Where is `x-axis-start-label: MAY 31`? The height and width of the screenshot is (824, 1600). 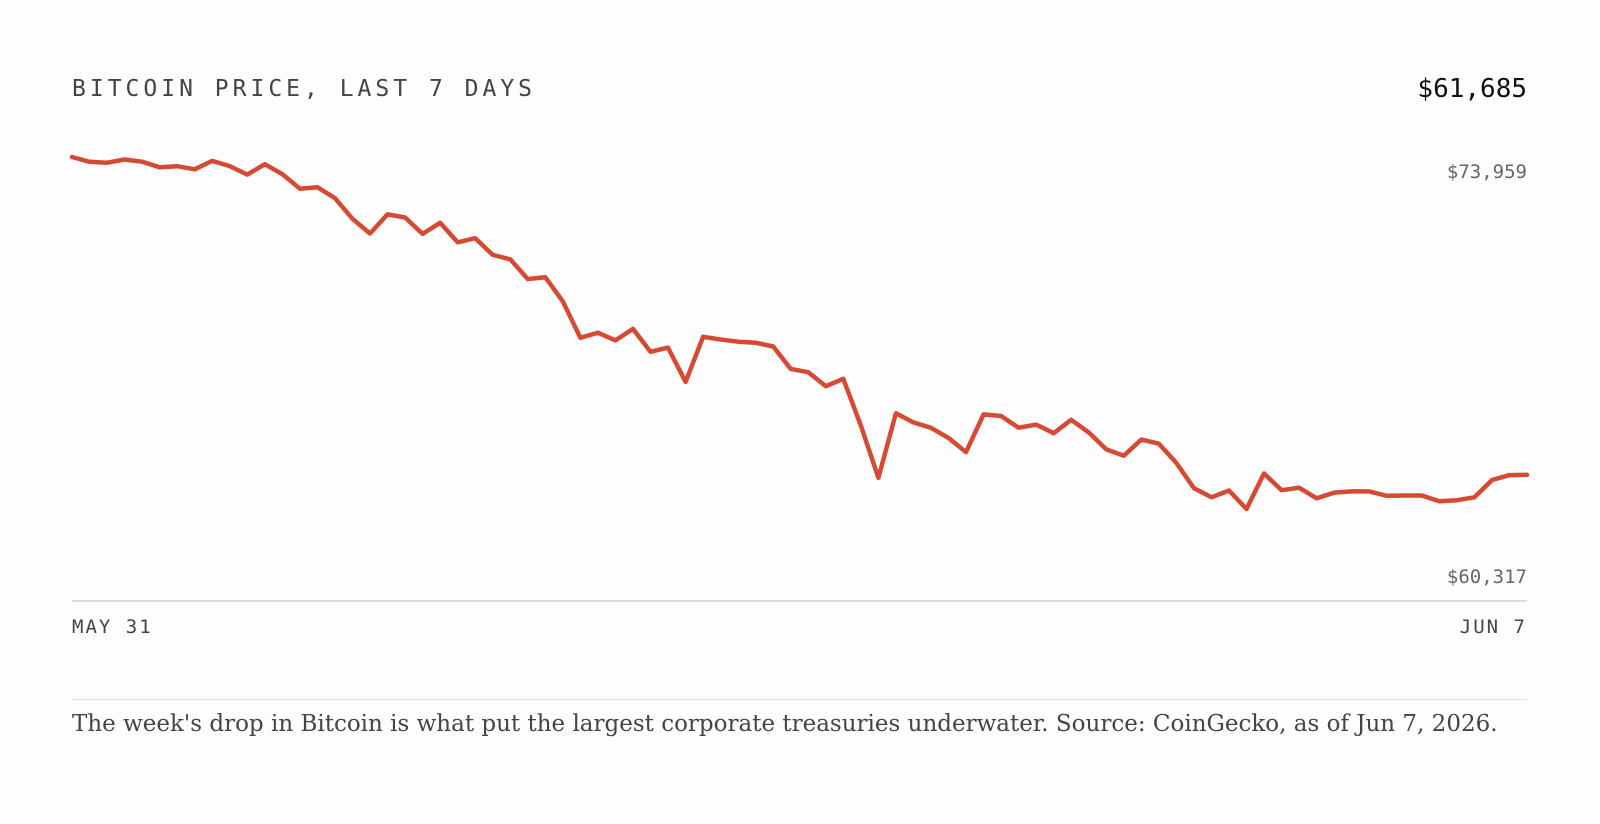 x-axis-start-label: MAY 31 is located at coordinates (112, 627).